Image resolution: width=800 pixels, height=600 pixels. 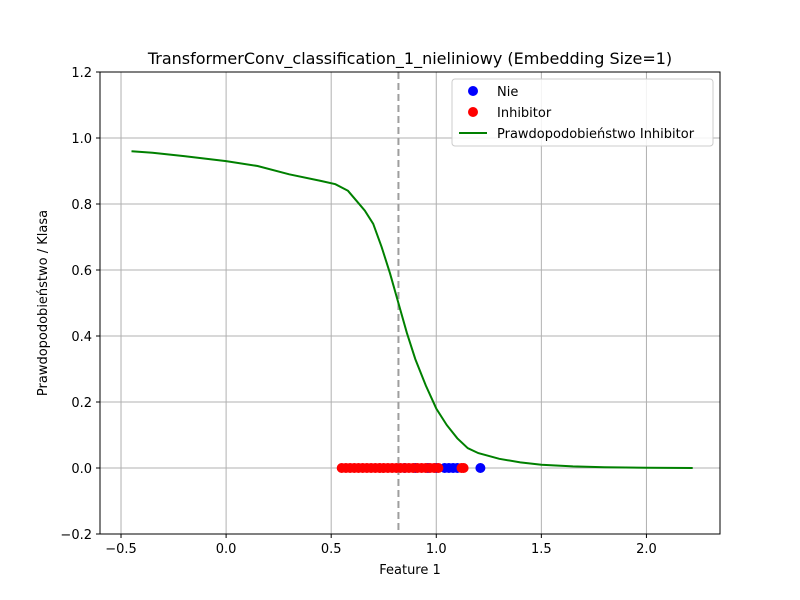 What do you see at coordinates (121, 549) in the screenshot?
I see `x-tick-label: −0.5` at bounding box center [121, 549].